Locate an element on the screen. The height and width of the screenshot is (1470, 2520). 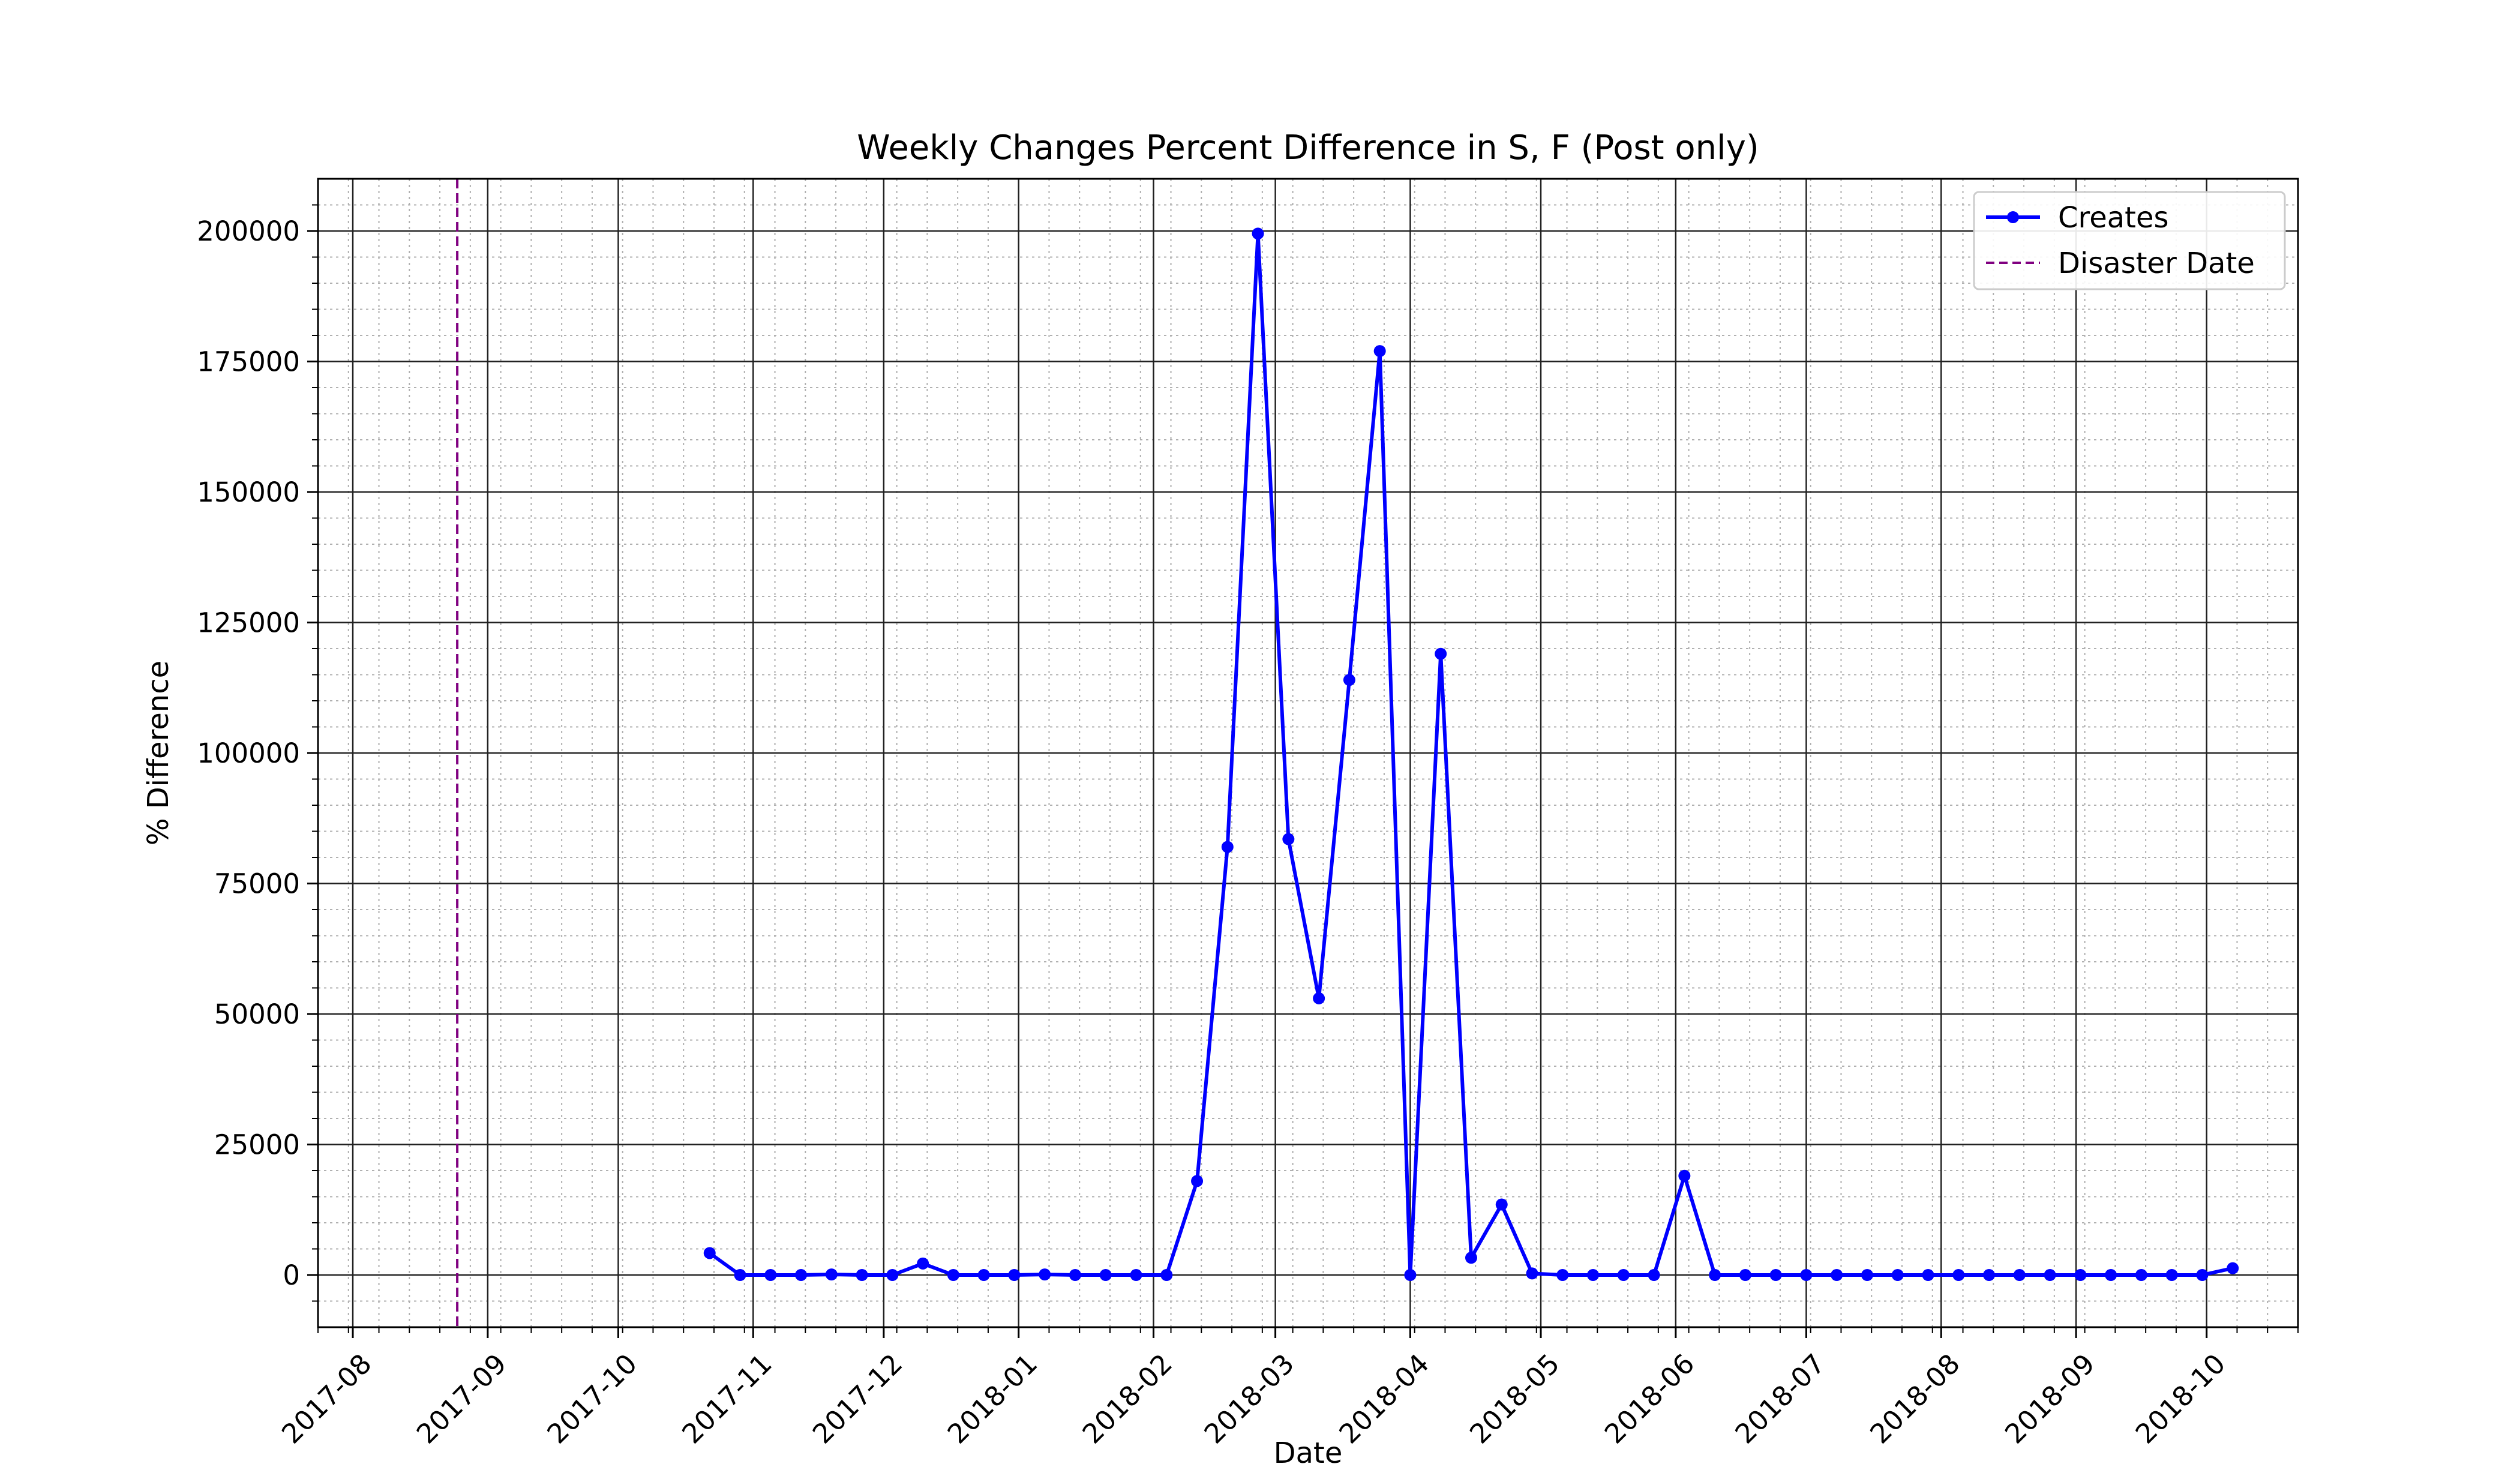
legend-marker-creates is located at coordinates (2013, 217).